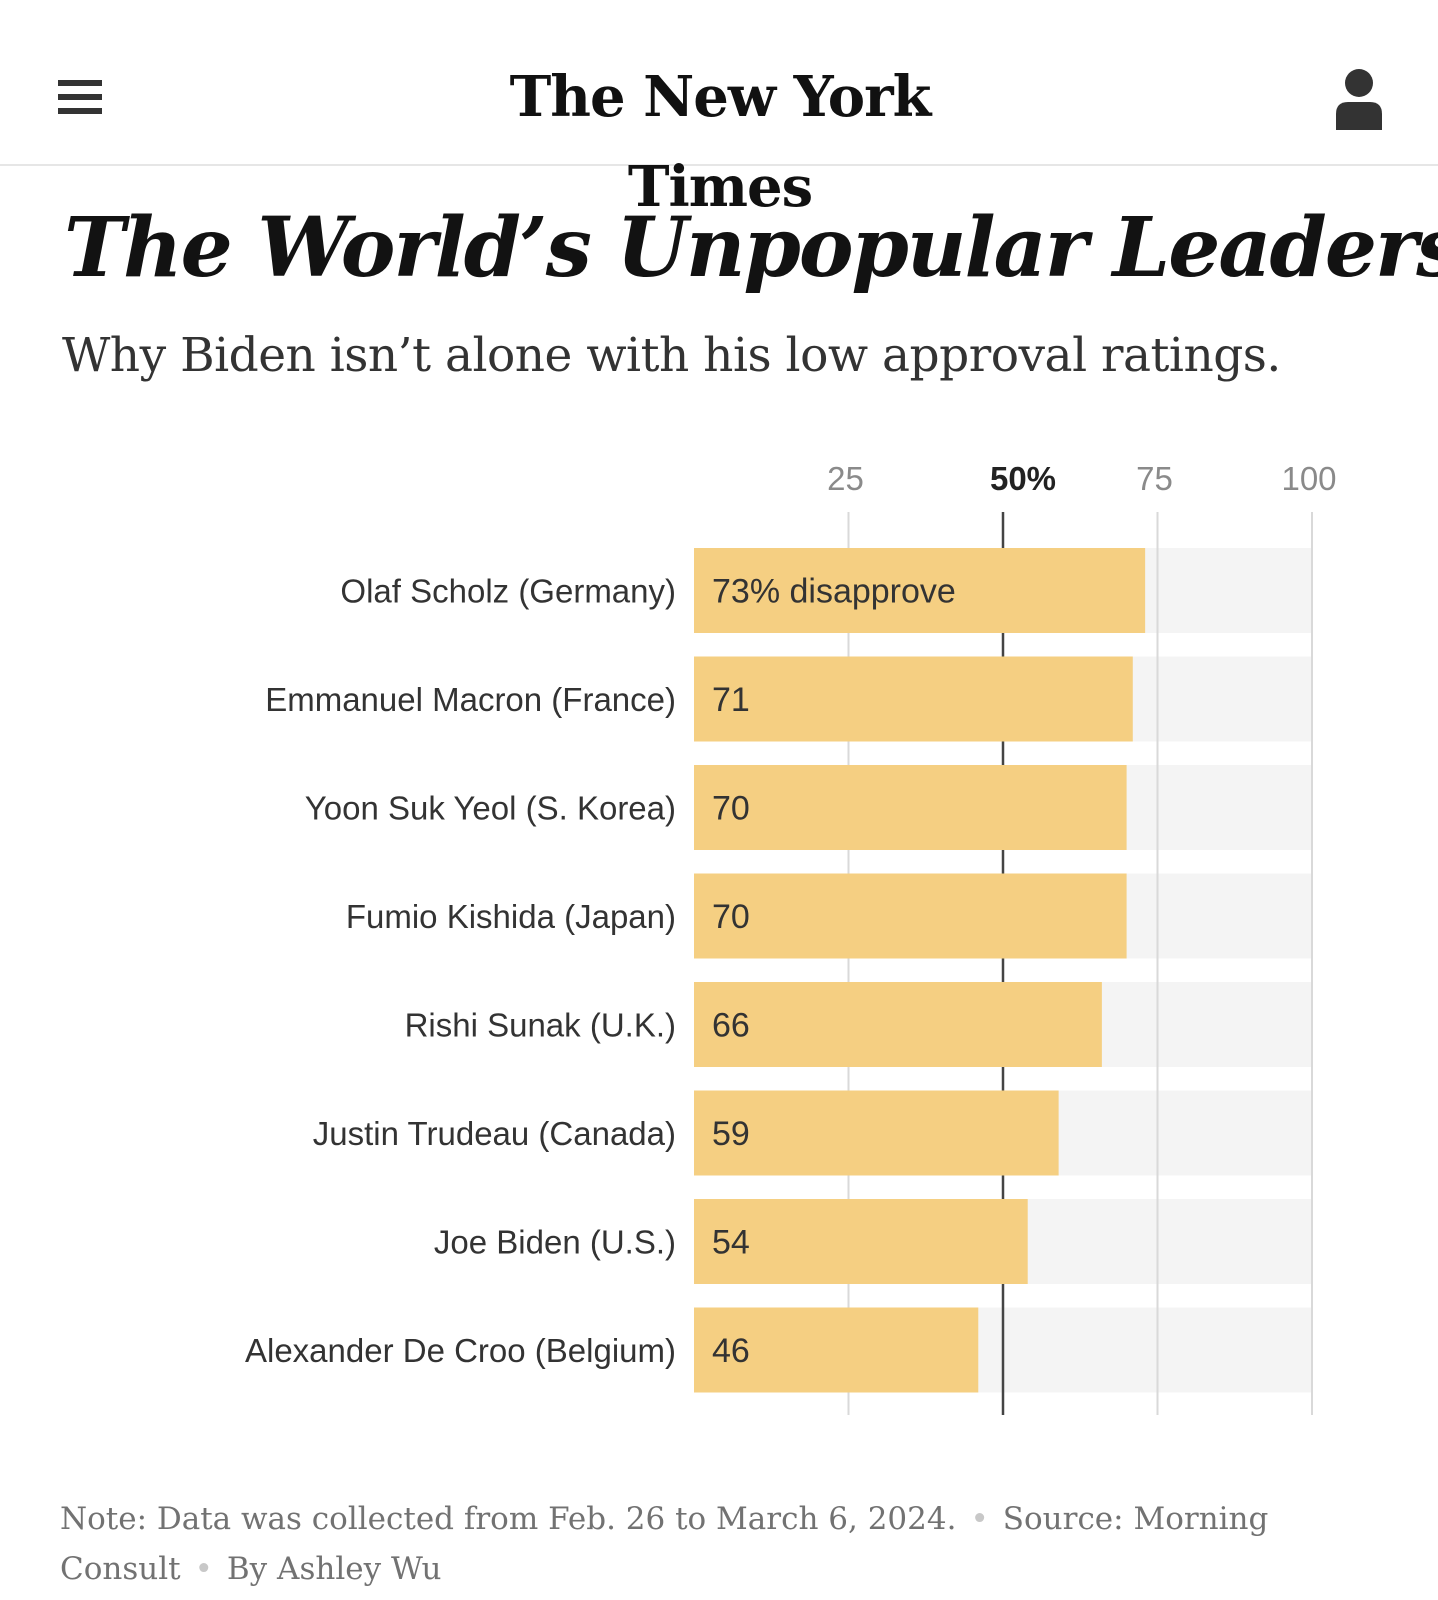 Image resolution: width=1438 pixels, height=1600 pixels. What do you see at coordinates (334, 1569) in the screenshot?
I see `byline: By Ashley Wu` at bounding box center [334, 1569].